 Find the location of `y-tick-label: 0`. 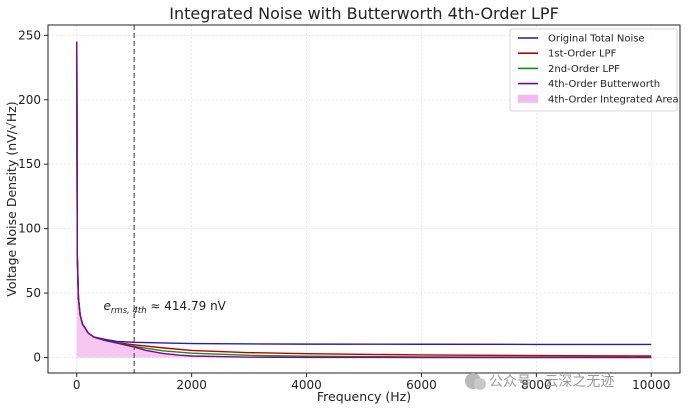

y-tick-label: 0 is located at coordinates (37, 358).